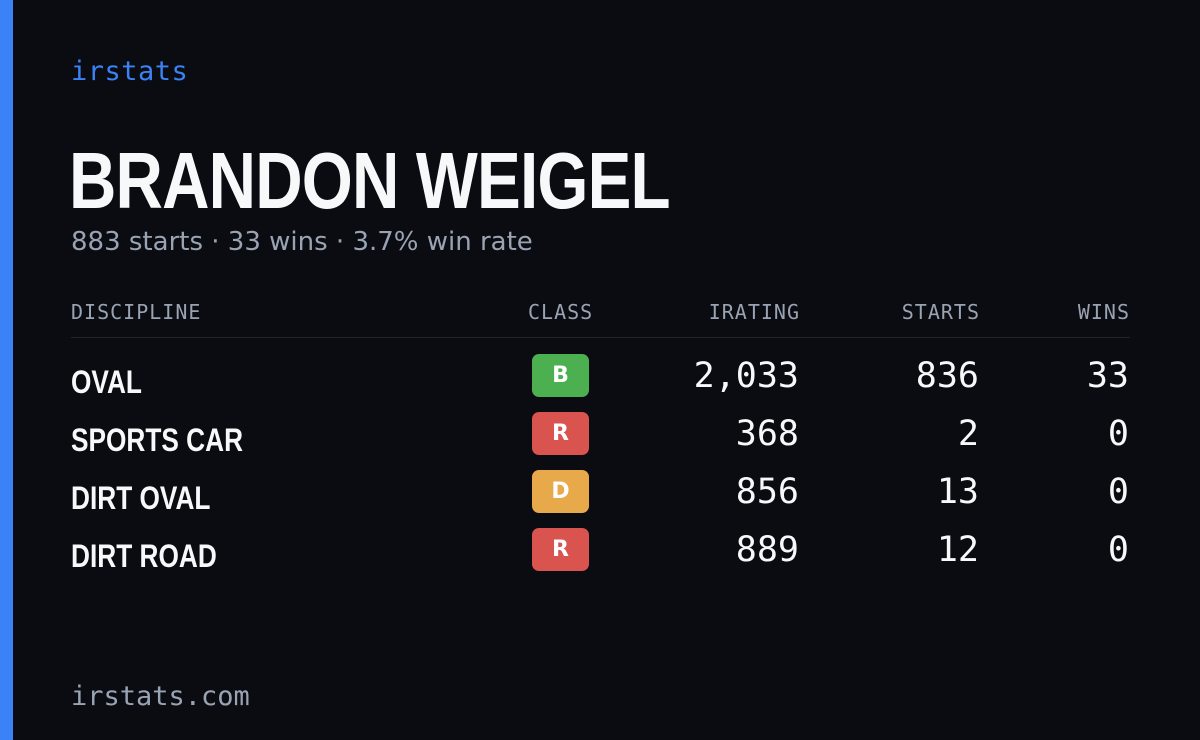 This screenshot has height=740, width=1200. What do you see at coordinates (754, 312) in the screenshot?
I see `header-irating: IRATING` at bounding box center [754, 312].